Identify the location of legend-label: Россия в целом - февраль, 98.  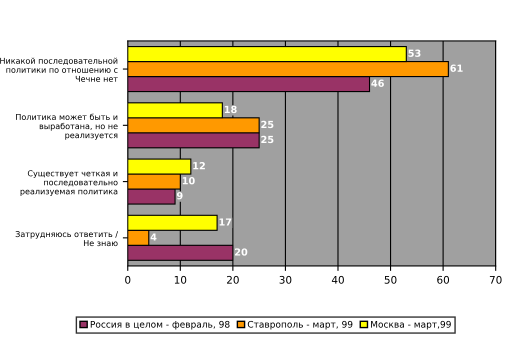
(160, 325).